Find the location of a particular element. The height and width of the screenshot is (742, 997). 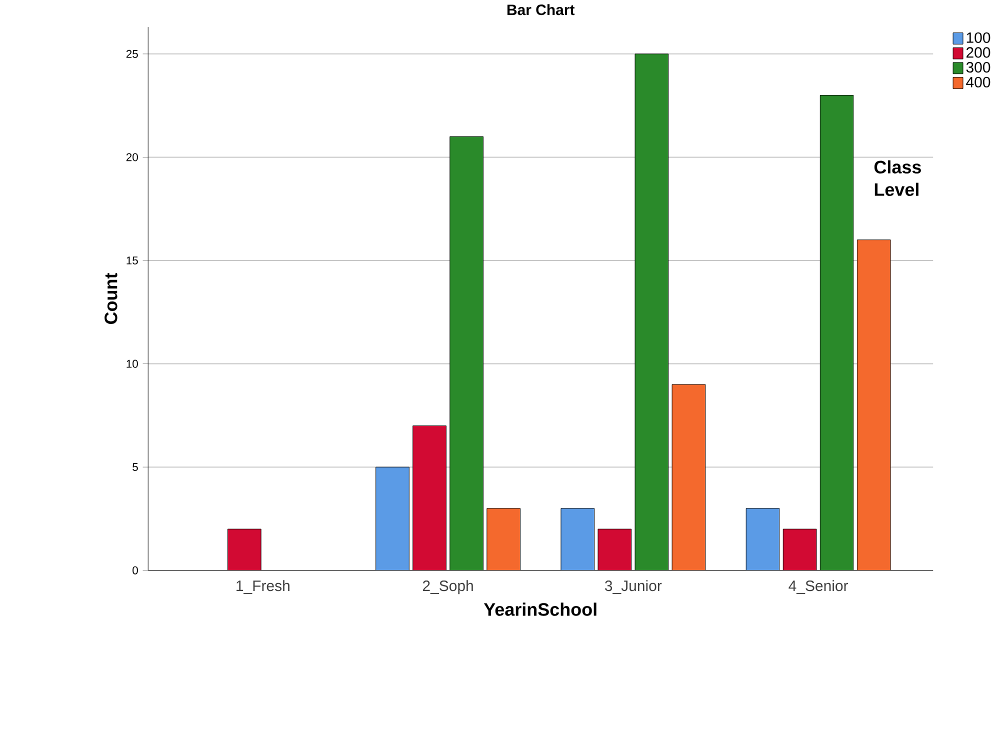

y-tick-label: 0 is located at coordinates (135, 570).